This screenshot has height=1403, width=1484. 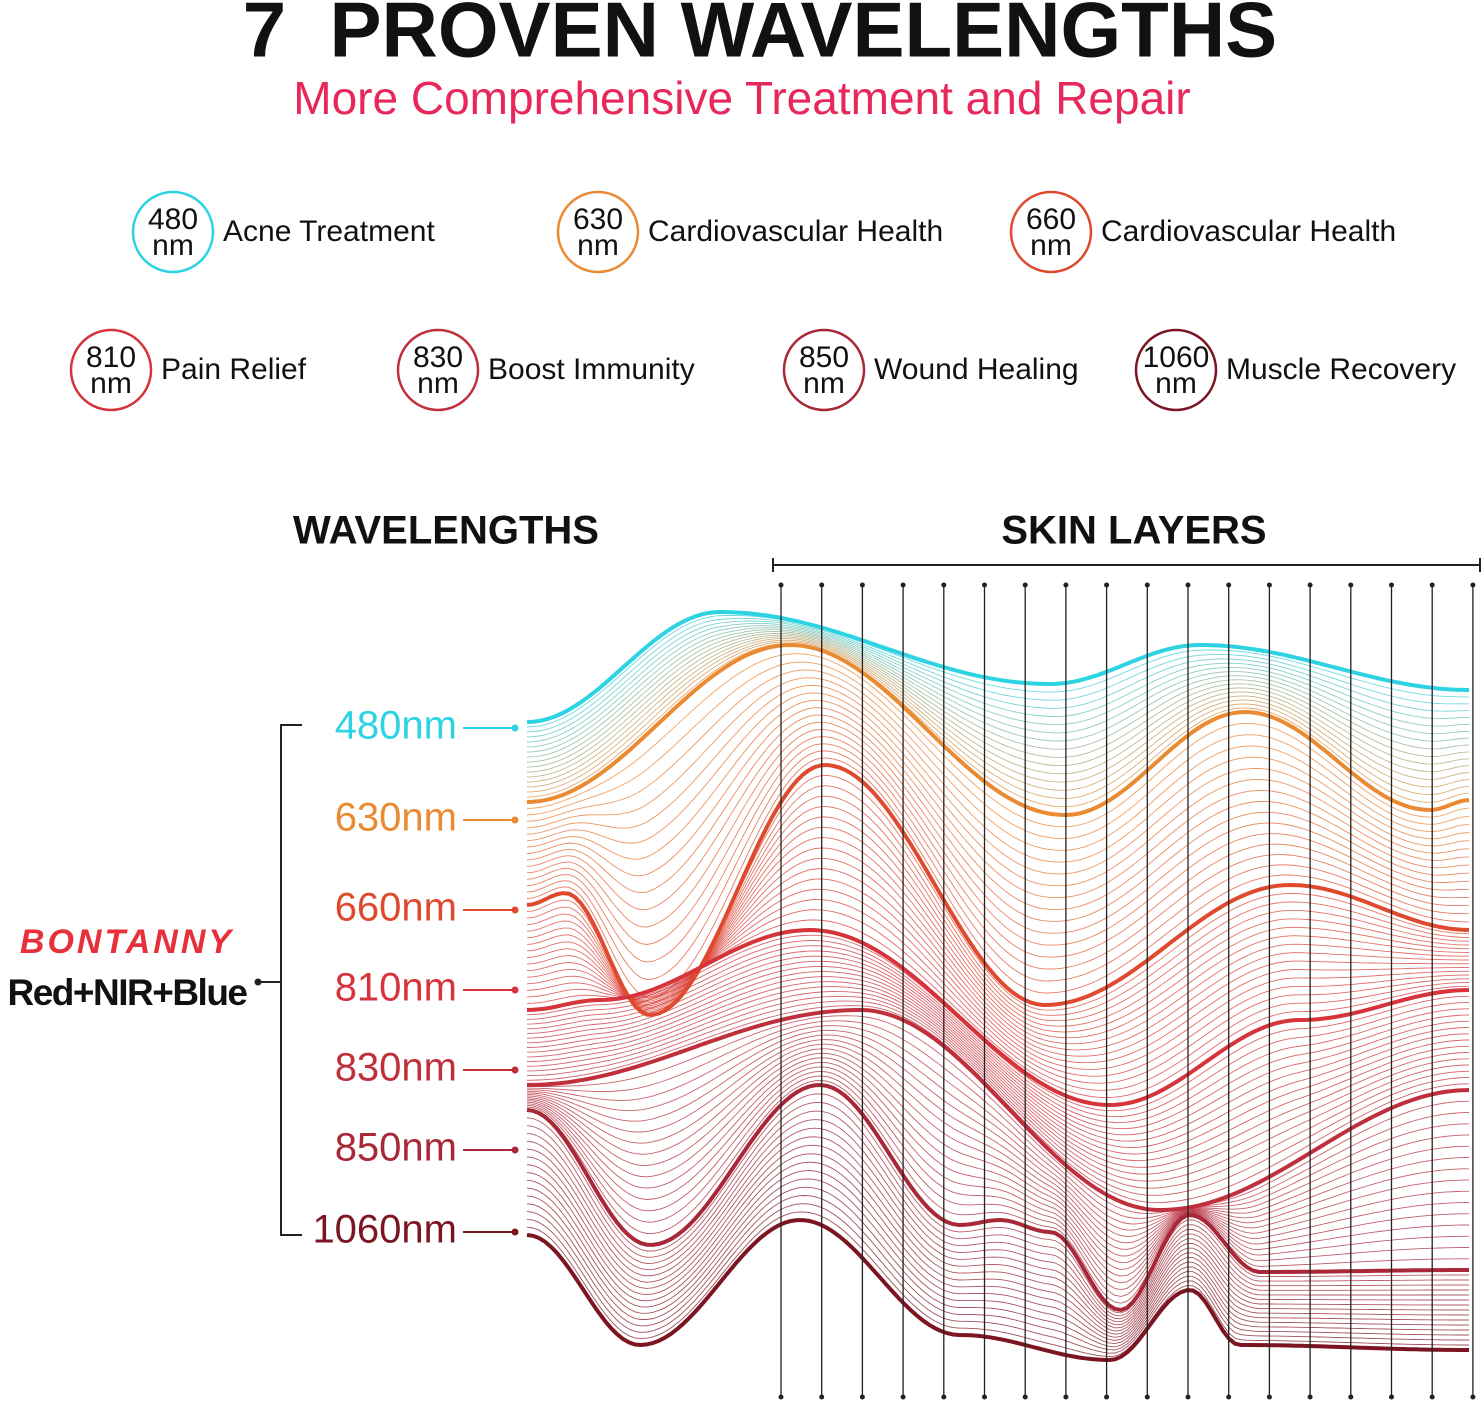 What do you see at coordinates (396, 818) in the screenshot?
I see `wavelength-label: 630nm` at bounding box center [396, 818].